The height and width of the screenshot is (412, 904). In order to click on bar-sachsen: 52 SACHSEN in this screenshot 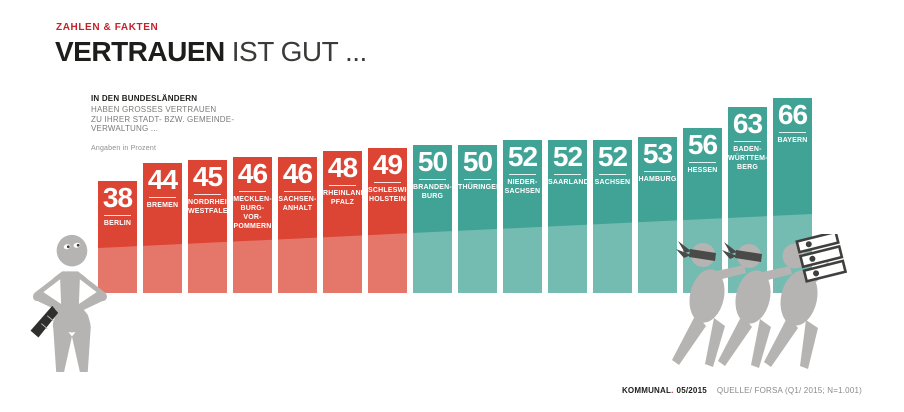, I will do `click(612, 216)`.